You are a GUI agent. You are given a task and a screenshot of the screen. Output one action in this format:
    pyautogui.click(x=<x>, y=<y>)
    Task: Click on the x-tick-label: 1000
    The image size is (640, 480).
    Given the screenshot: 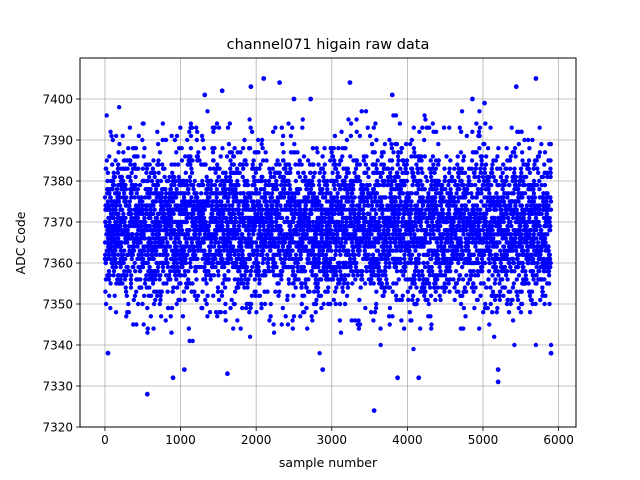 What is the action you would take?
    pyautogui.click(x=180, y=440)
    